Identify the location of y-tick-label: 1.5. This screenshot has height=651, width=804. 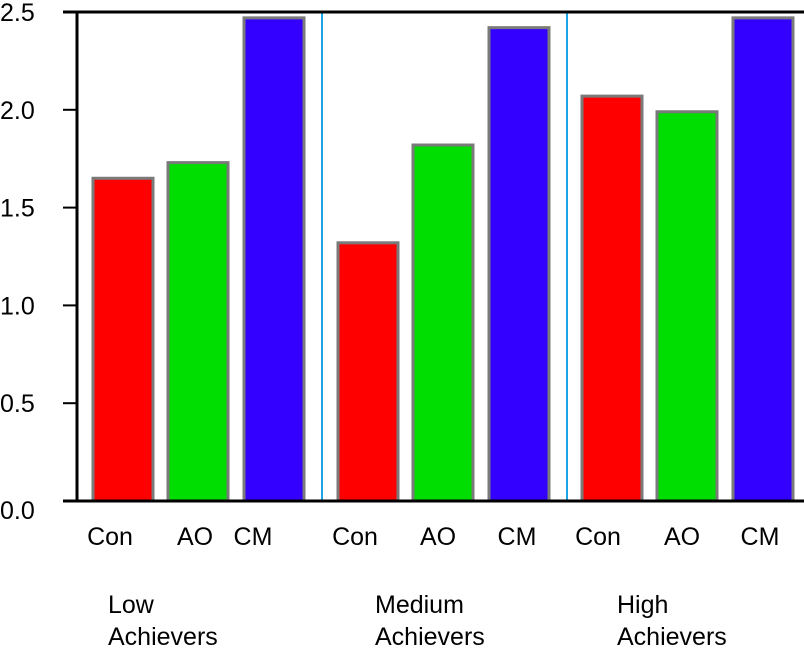
(17, 209).